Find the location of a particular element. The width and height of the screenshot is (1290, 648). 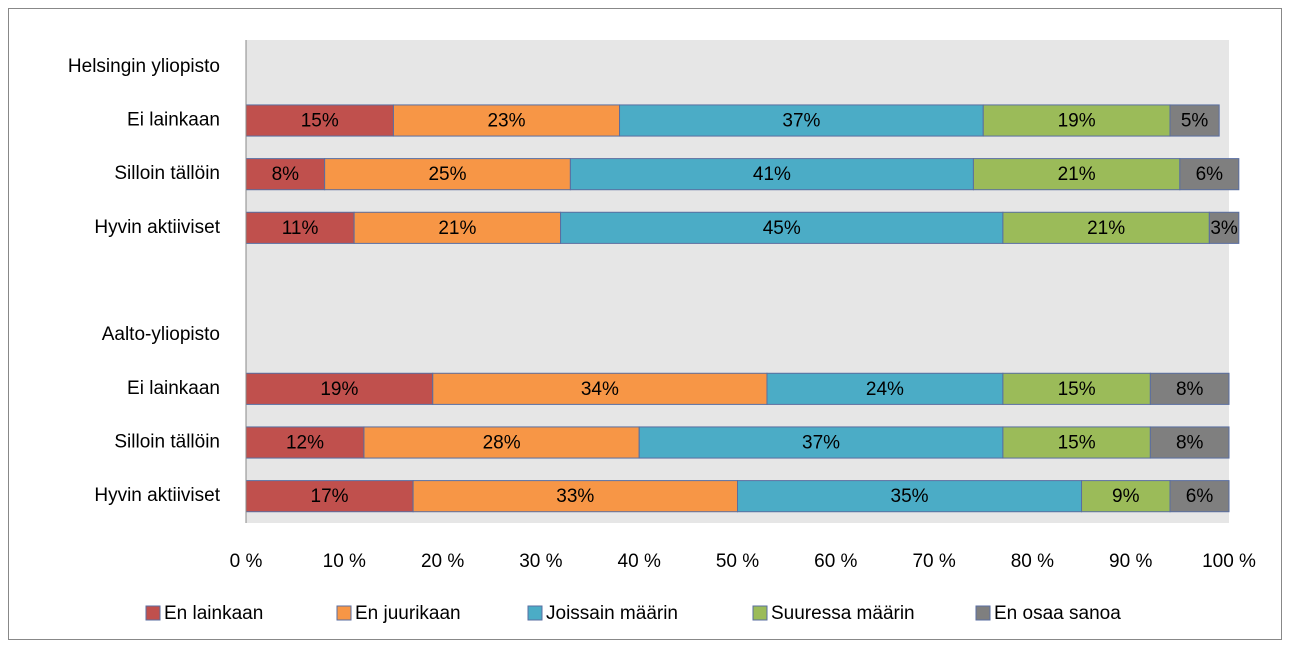

x-tick-label: 100 % is located at coordinates (1229, 561).